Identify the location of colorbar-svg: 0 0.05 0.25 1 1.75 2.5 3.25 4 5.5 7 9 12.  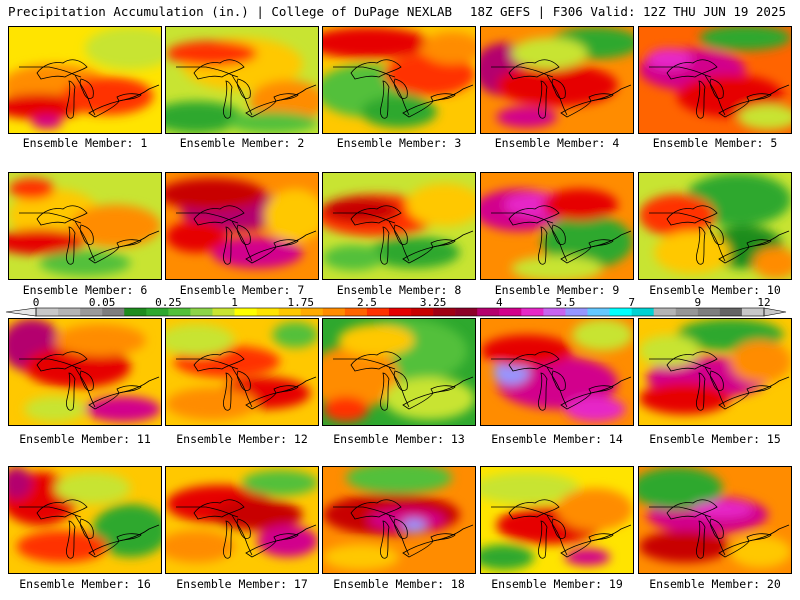
(396, 306).